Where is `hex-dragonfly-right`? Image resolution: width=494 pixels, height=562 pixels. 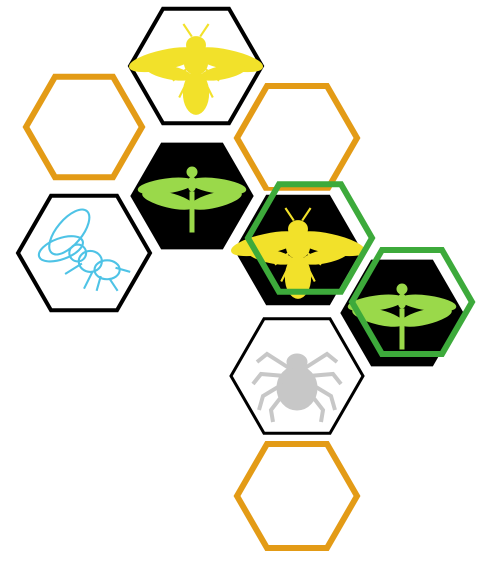
hex-dragonfly-right is located at coordinates (402, 313).